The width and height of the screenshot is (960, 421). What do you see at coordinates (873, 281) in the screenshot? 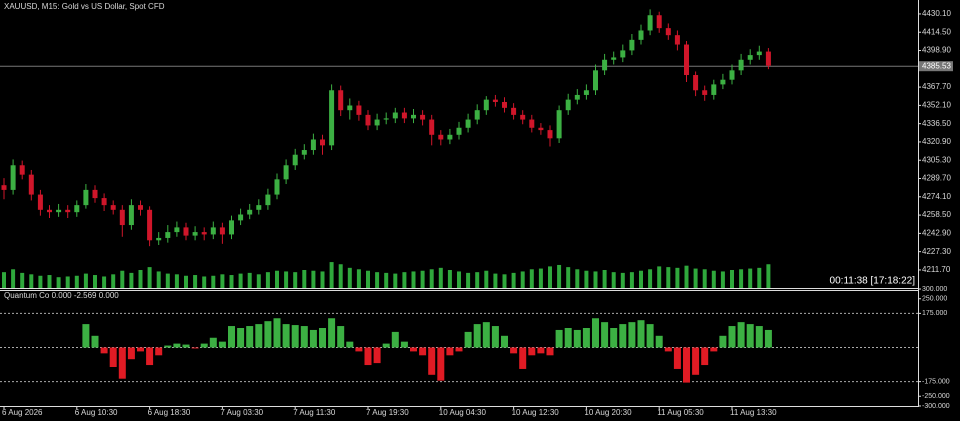
I see `timer: 00:11:38 [17:18:22]` at bounding box center [873, 281].